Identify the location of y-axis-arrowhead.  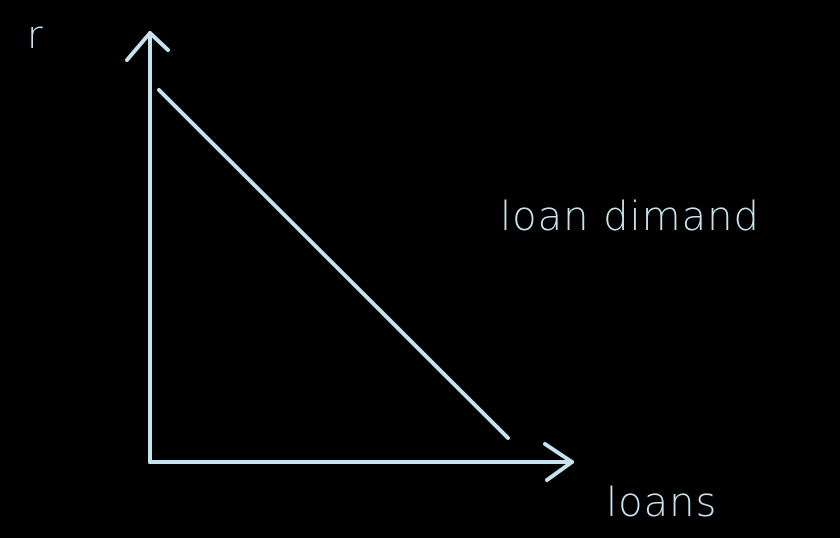
(147, 46).